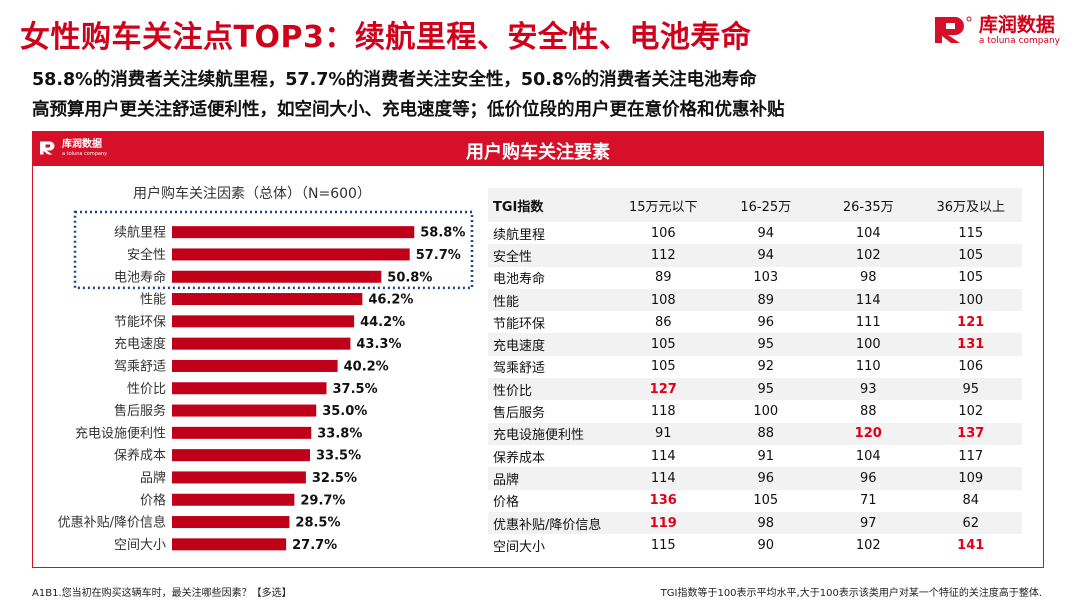  Describe the element at coordinates (663, 207) in the screenshot. I see `tgi-header-col: 15万元以下` at that location.